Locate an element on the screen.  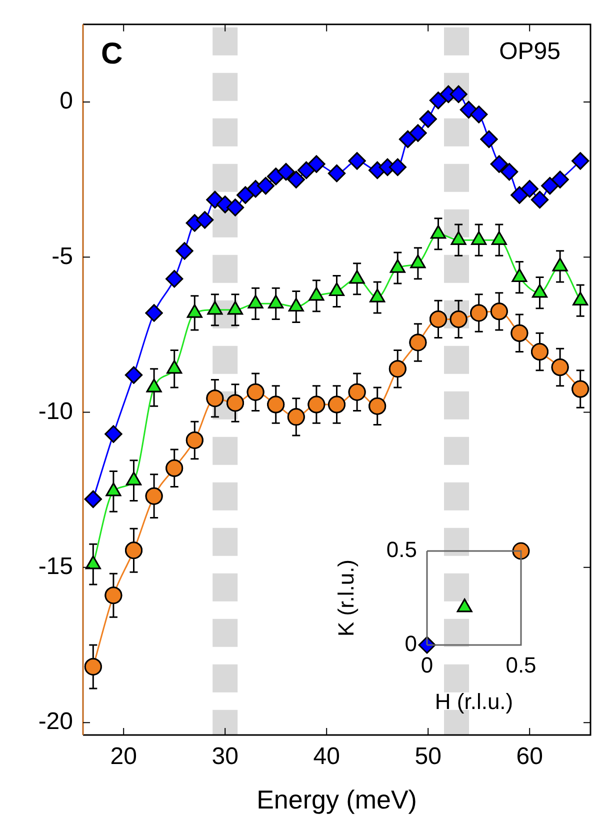
x-tick-label: 60 is located at coordinates (529, 756).